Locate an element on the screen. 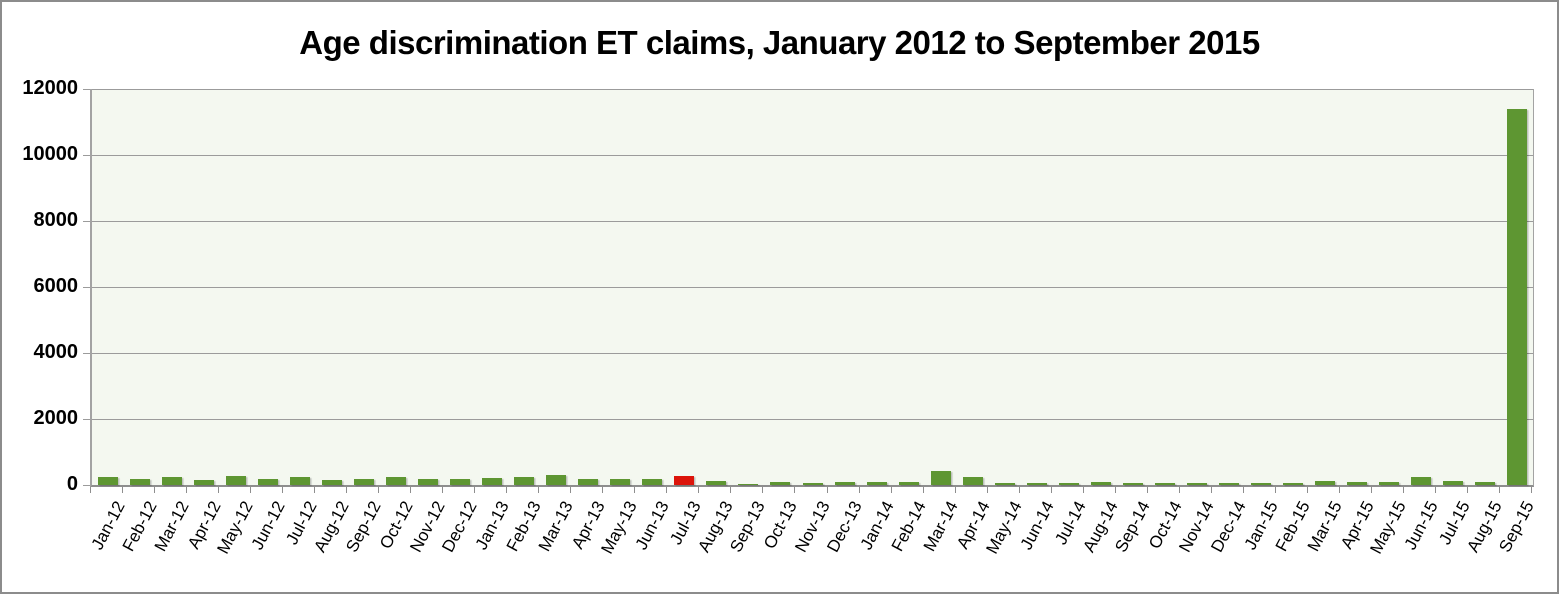 Image resolution: width=1559 pixels, height=594 pixels. y-axis-label: 10000 is located at coordinates (50, 154).